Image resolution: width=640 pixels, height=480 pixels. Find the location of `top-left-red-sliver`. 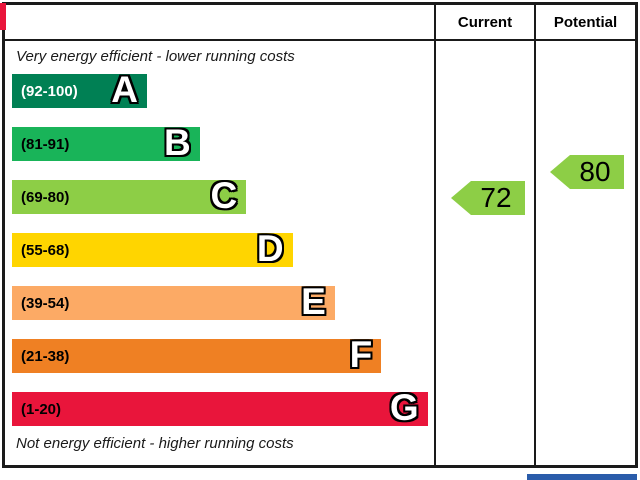

top-left-red-sliver is located at coordinates (3, 16).